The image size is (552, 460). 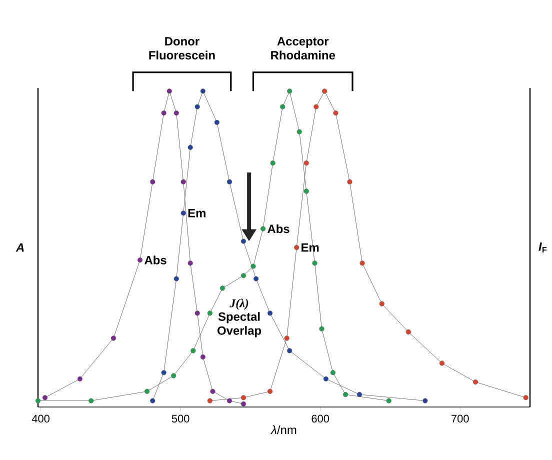 What do you see at coordinates (460, 418) in the screenshot?
I see `x-tick-label: 700` at bounding box center [460, 418].